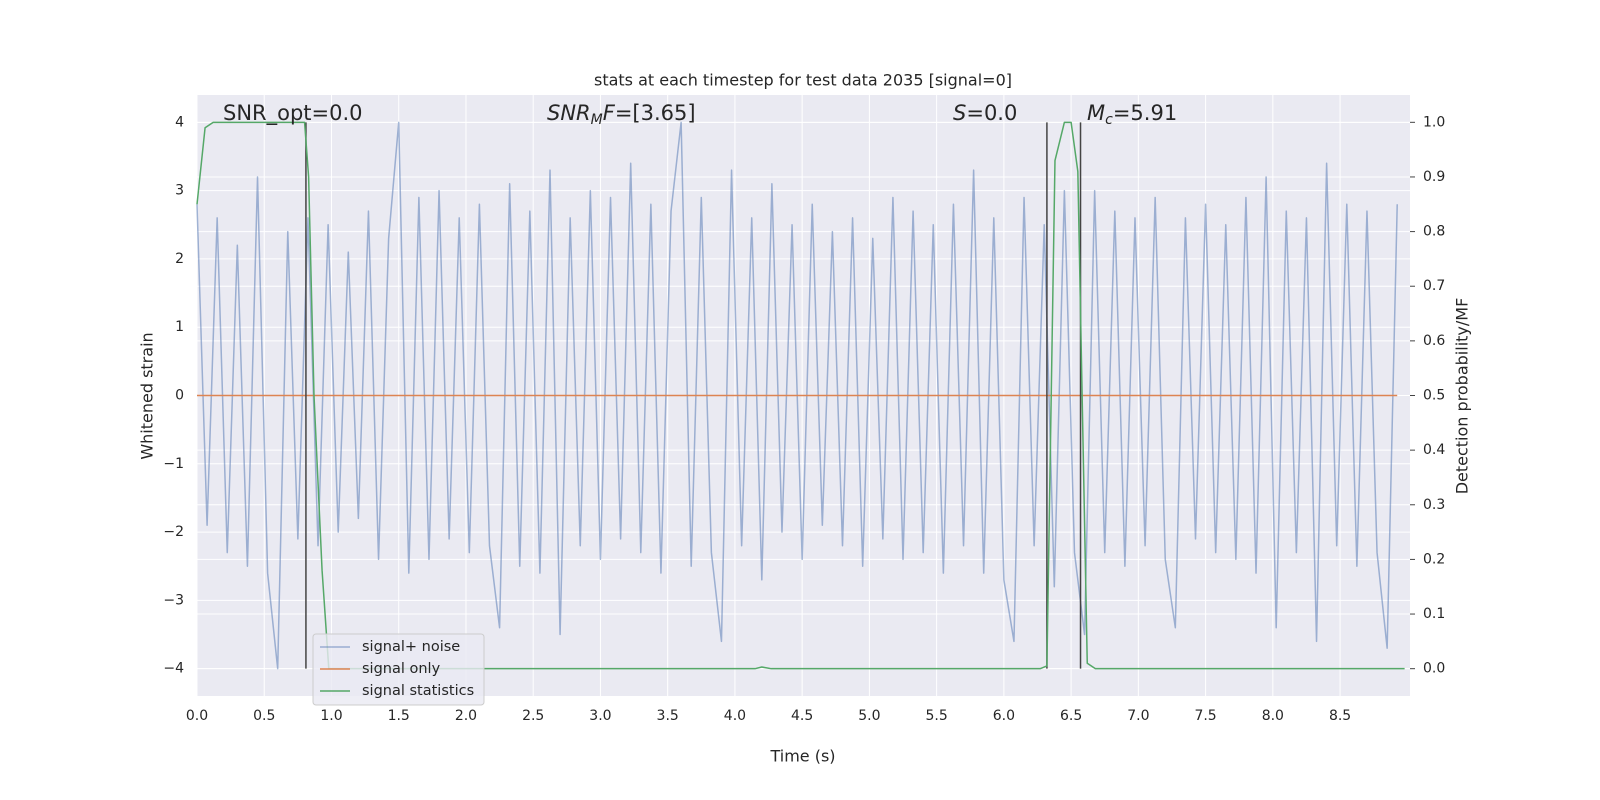 The width and height of the screenshot is (1600, 800). I want to click on x-tick-label: 5.5, so click(937, 716).